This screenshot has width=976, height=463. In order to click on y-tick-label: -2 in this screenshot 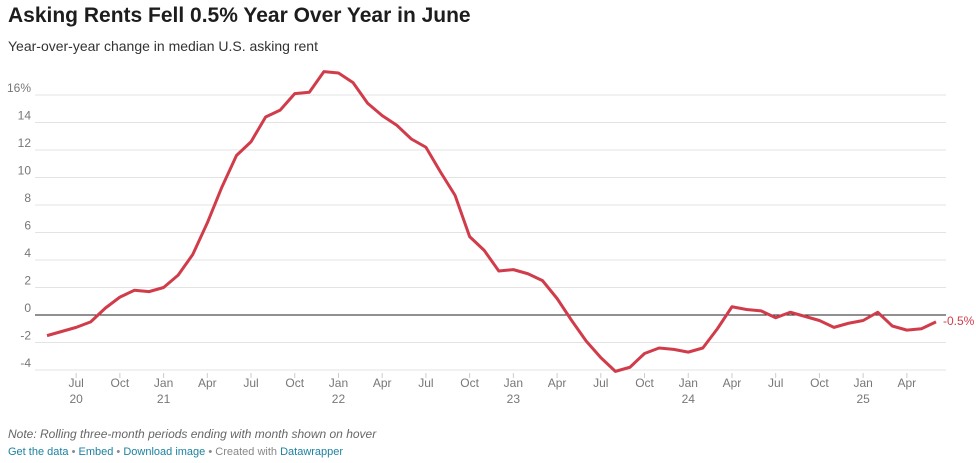, I will do `click(25, 336)`.